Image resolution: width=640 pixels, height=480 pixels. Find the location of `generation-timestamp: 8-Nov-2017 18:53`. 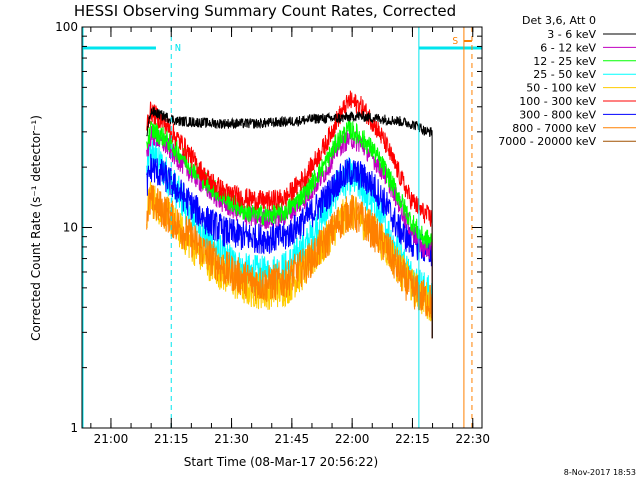

generation-timestamp: 8-Nov-2017 18:53 is located at coordinates (600, 472).